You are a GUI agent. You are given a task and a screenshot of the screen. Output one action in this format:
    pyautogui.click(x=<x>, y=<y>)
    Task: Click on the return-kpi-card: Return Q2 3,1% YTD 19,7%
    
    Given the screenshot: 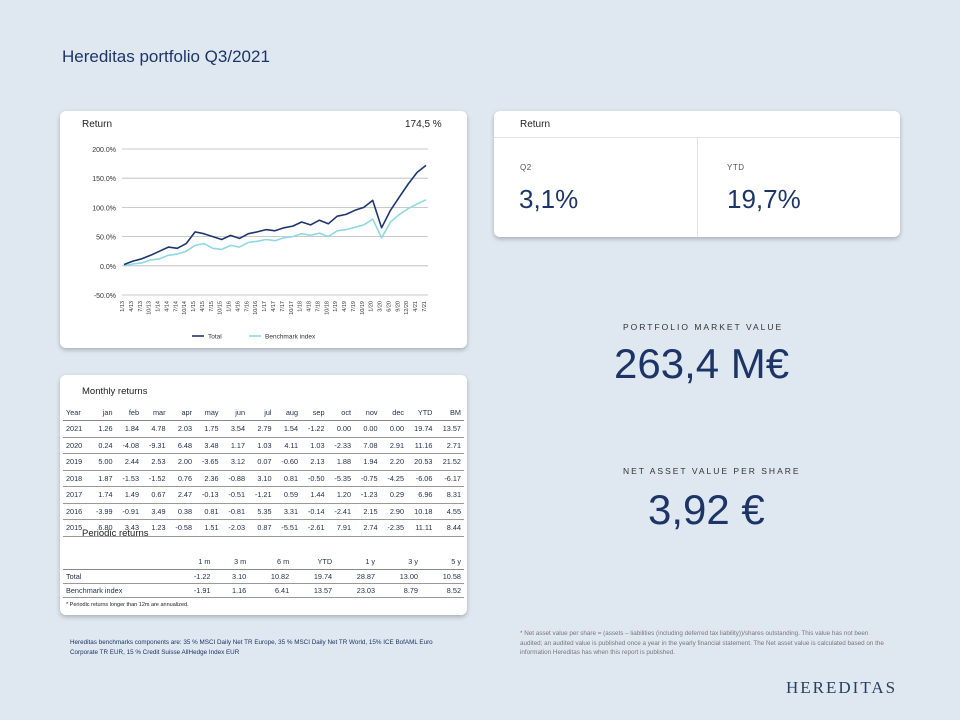 What is the action you would take?
    pyautogui.click(x=697, y=174)
    